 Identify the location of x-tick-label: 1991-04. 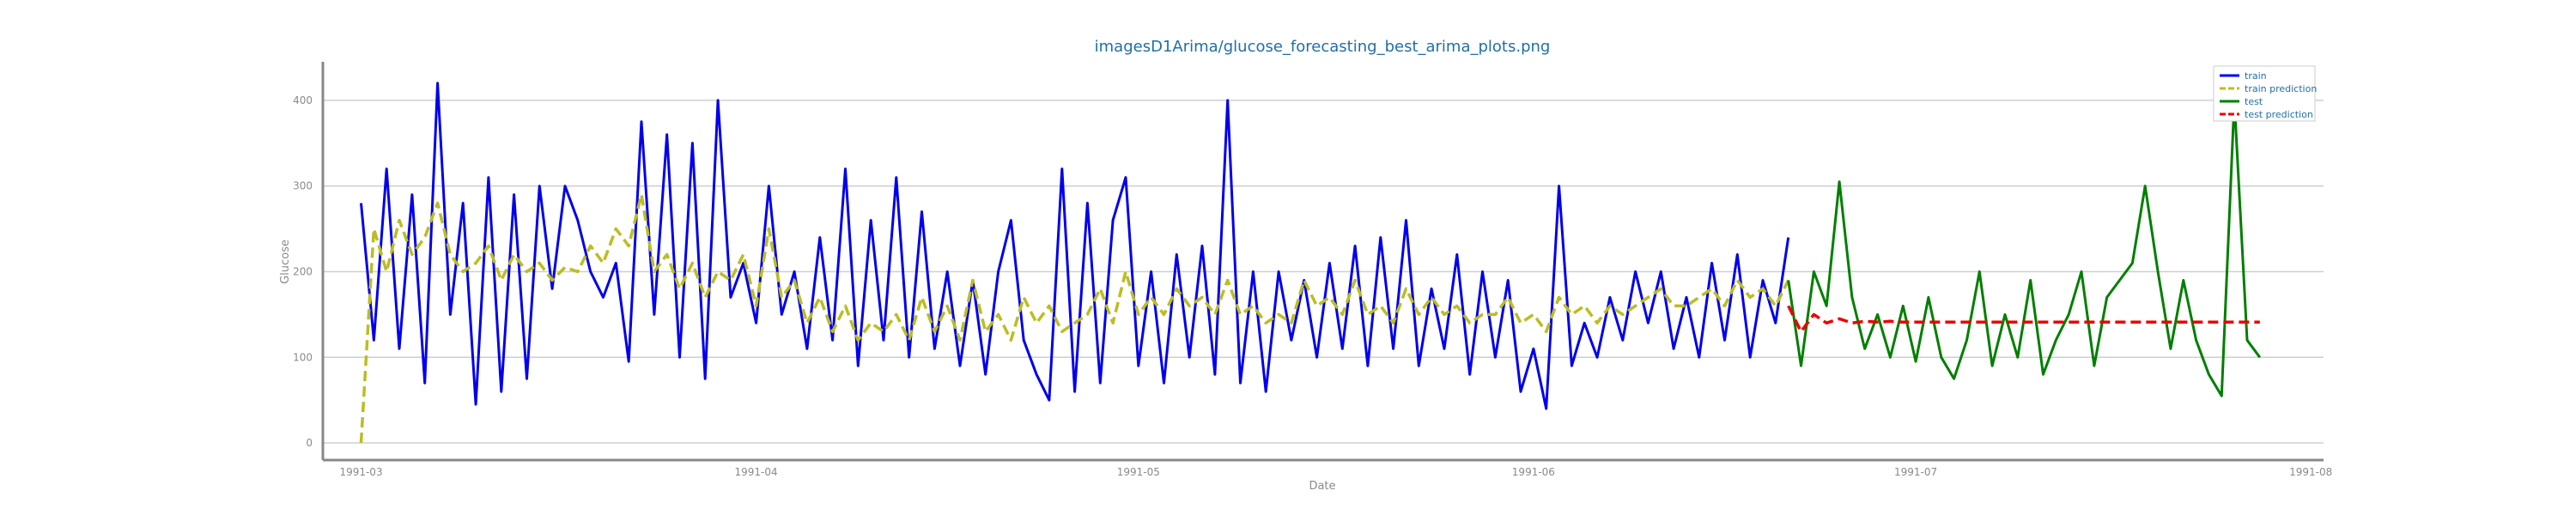
(757, 472).